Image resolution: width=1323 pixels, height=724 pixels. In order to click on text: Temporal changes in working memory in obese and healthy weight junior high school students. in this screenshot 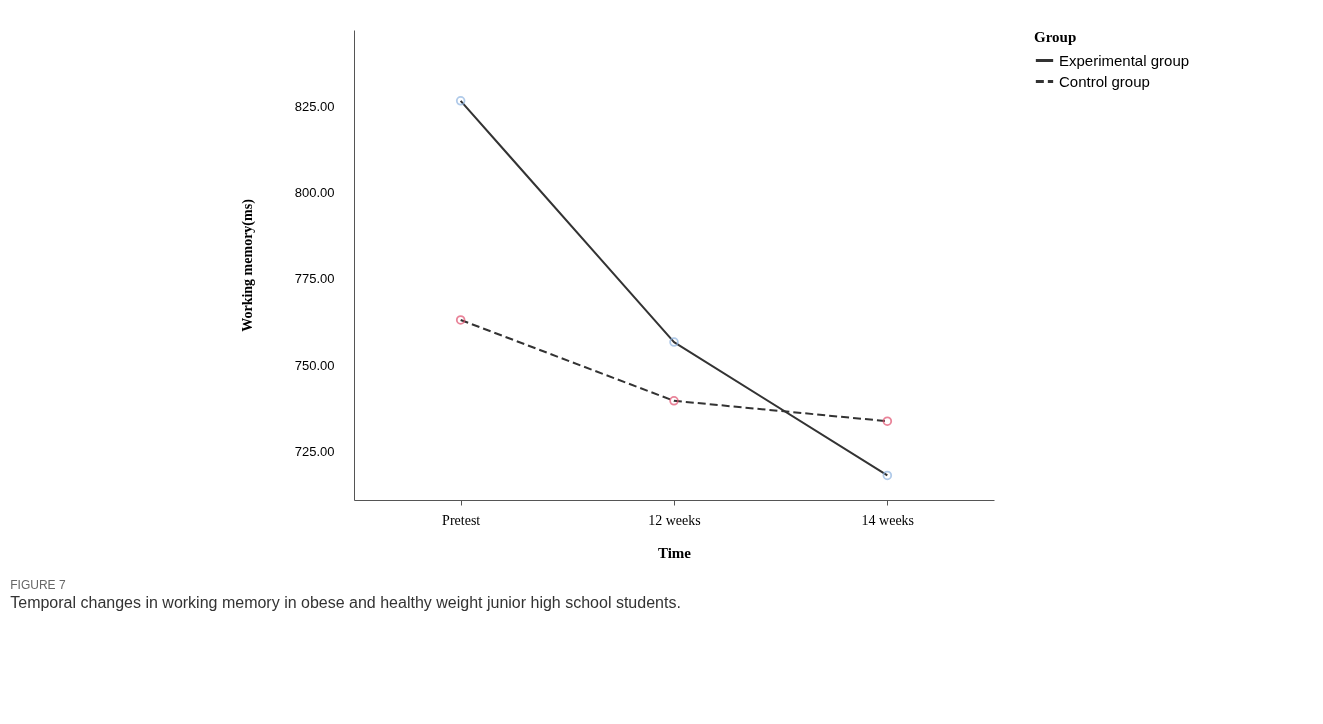, I will do `click(345, 602)`.